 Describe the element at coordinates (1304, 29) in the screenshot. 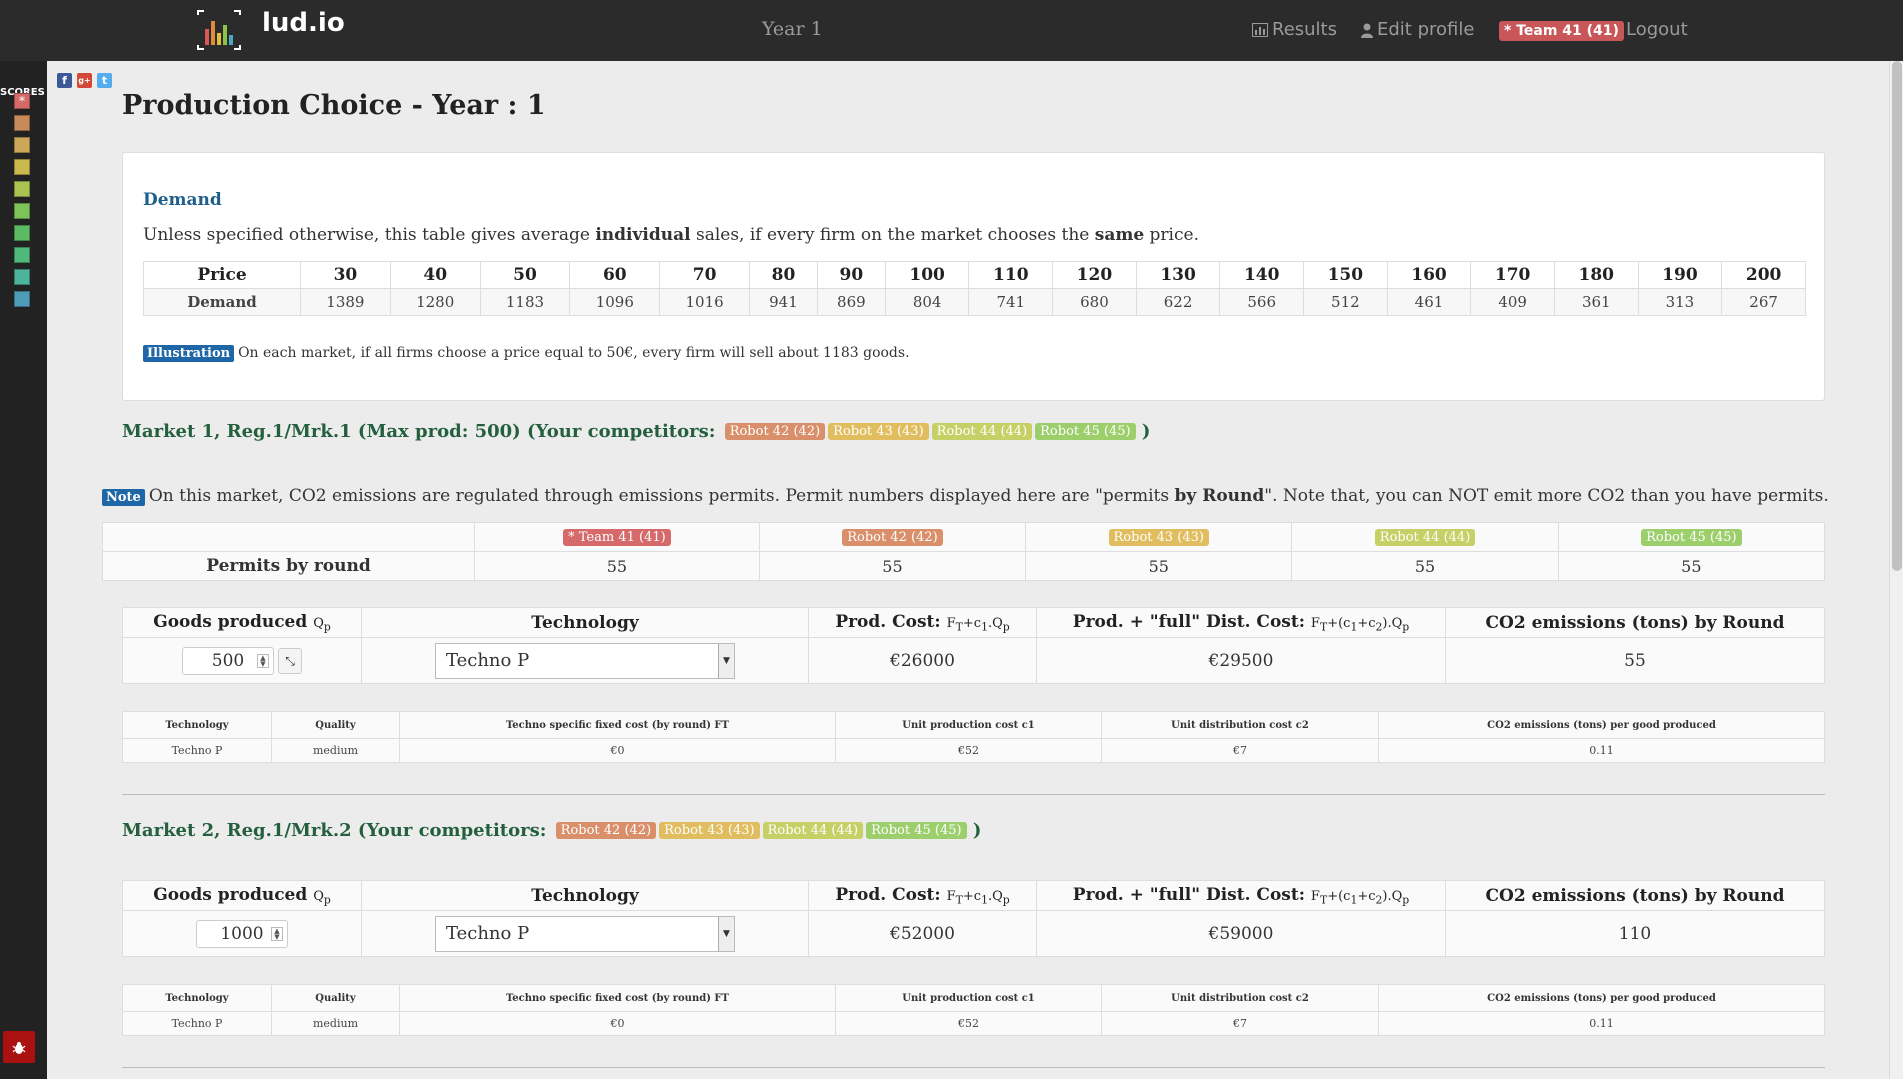

I see `results-label: Results` at that location.